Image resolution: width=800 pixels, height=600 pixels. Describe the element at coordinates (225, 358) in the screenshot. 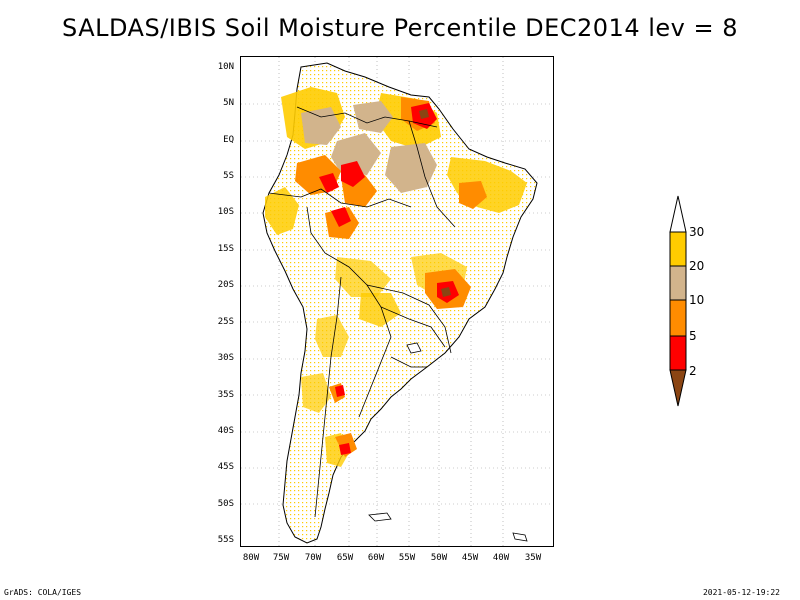

I see `lat-label: 30S` at that location.